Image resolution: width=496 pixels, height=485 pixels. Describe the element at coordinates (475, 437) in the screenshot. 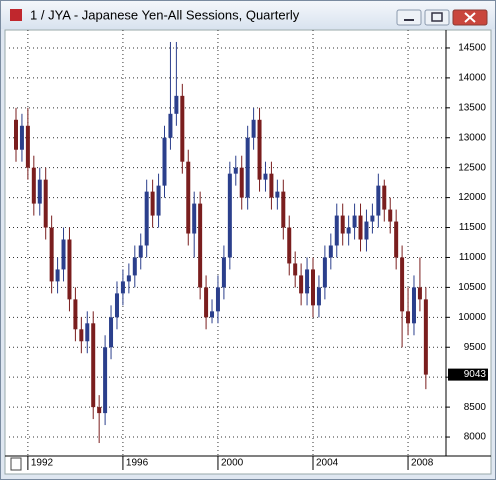

I see `y-tick-label: 8000` at that location.